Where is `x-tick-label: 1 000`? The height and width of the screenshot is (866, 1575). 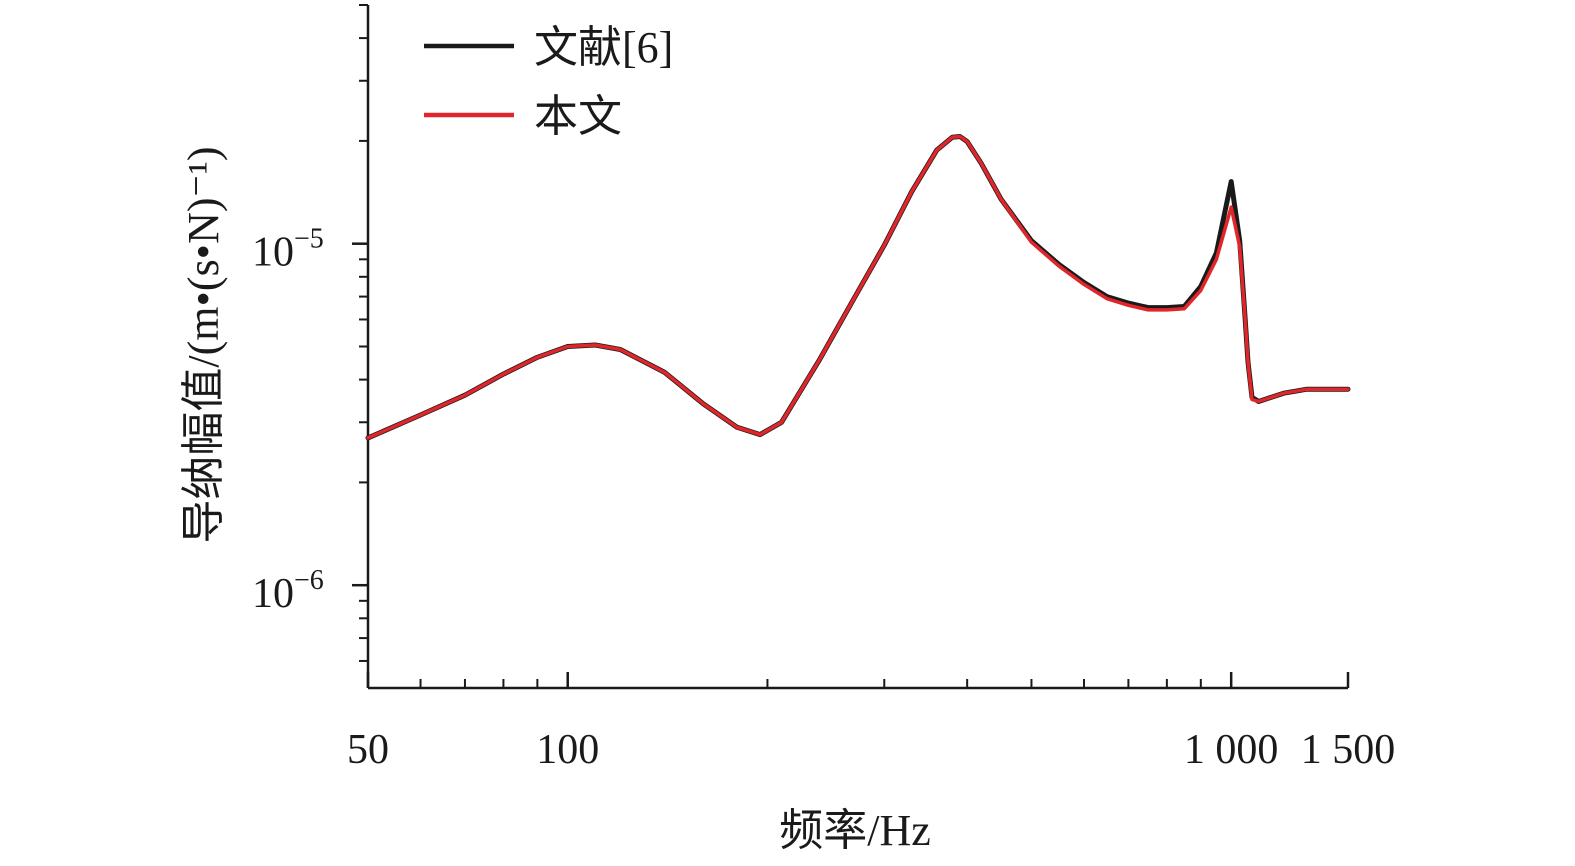
x-tick-label: 1 000 is located at coordinates (1231, 750).